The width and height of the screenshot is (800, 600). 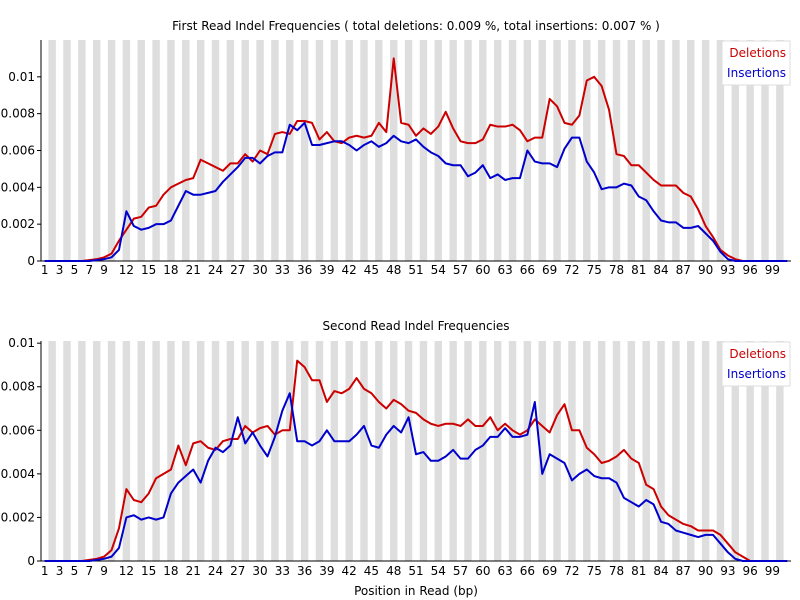 I want to click on x-tick-label: 51, so click(x=415, y=270).